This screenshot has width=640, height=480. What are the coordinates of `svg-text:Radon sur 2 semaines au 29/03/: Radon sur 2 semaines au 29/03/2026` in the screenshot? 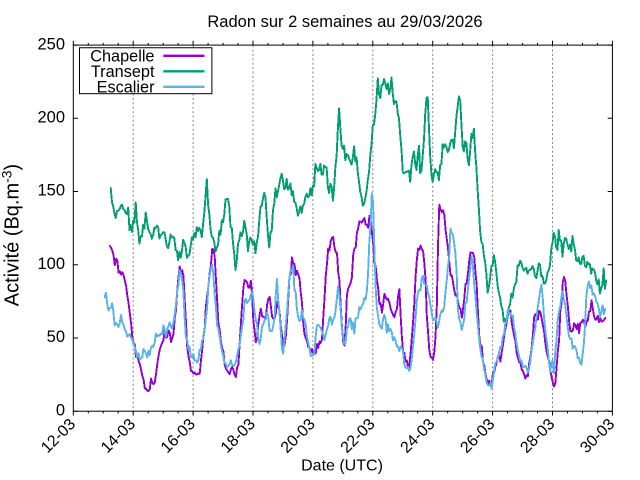 It's located at (344, 22).